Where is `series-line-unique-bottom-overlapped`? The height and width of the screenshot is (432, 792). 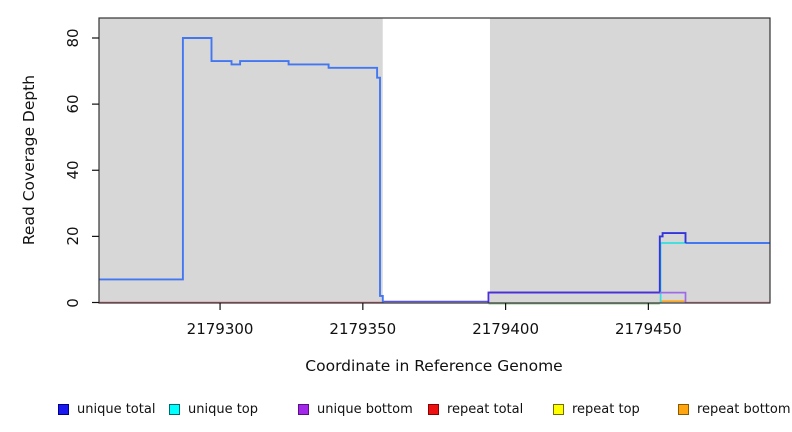
series-line-unique-bottom-overlapped is located at coordinates (573, 297).